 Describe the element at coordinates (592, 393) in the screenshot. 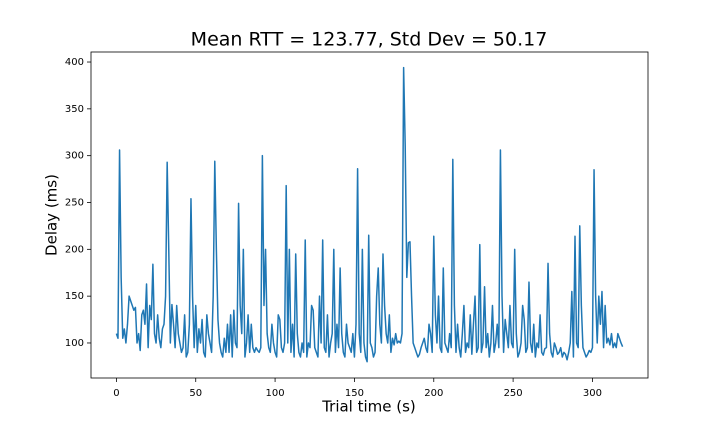

I see `x-tick-label: 300` at that location.